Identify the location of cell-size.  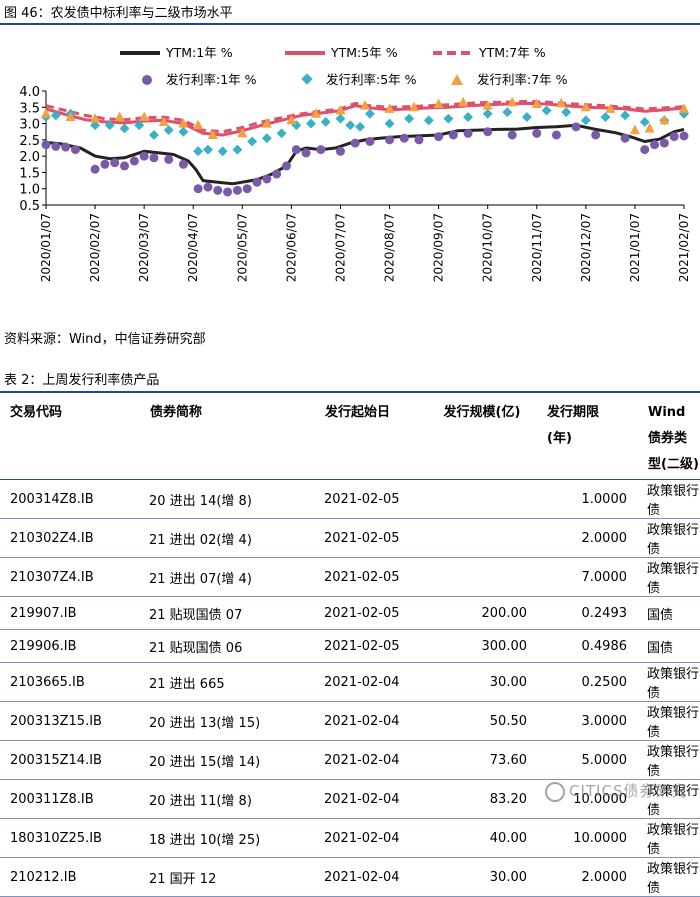
(484, 499).